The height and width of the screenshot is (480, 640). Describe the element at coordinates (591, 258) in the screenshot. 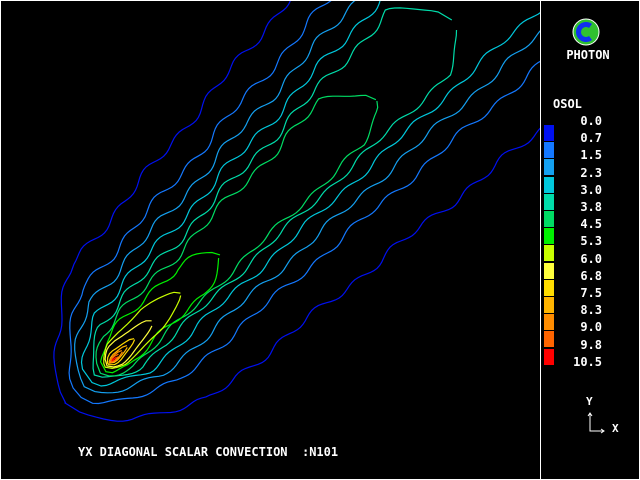

I see `legend-level-label: 6.0` at that location.